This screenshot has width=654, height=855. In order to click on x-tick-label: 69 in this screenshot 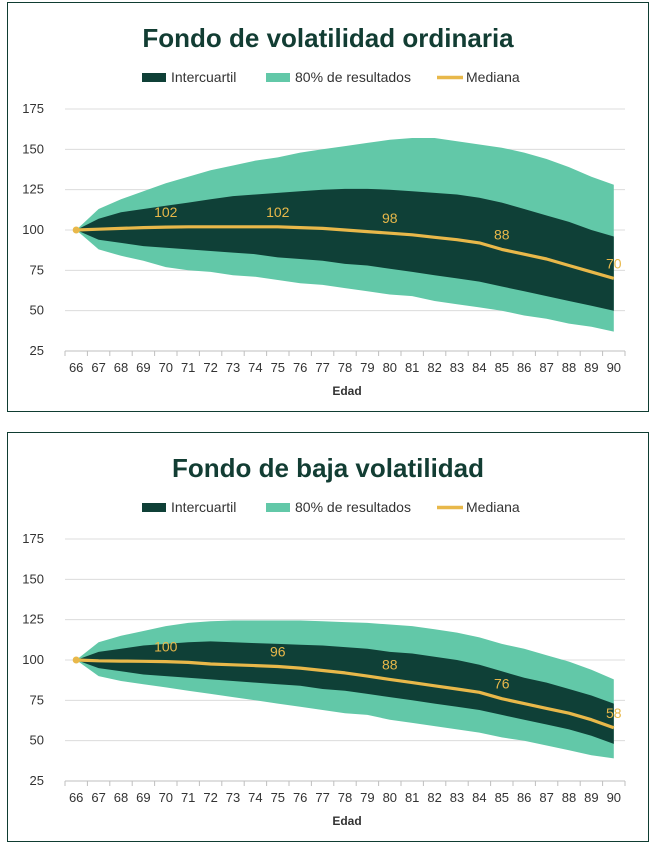, I will do `click(143, 367)`.